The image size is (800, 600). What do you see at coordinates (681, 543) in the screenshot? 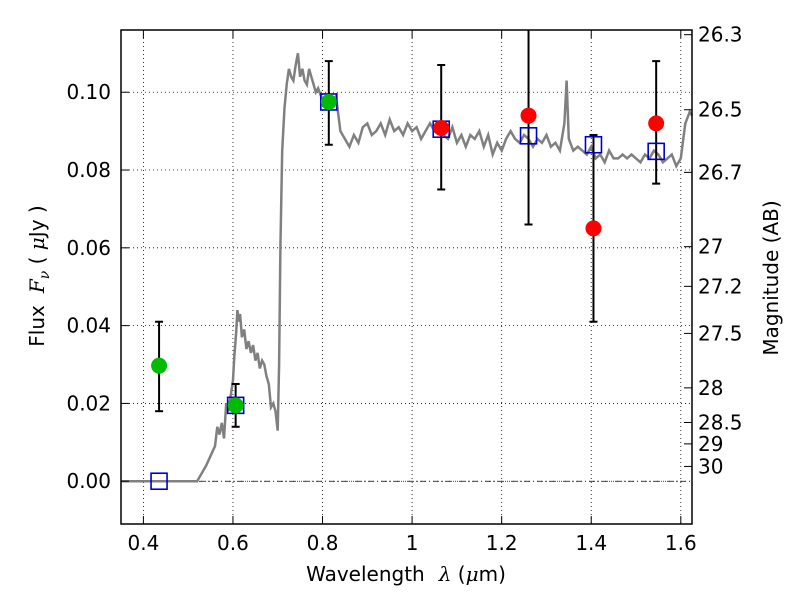
I see `x-tick-label: 1.6` at bounding box center [681, 543].